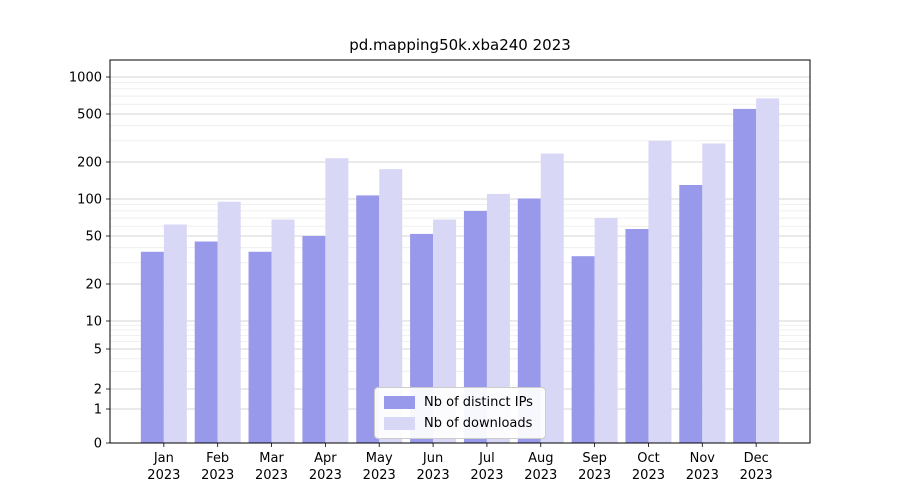  What do you see at coordinates (98, 390) in the screenshot?
I see `y-tick-label: 2` at bounding box center [98, 390].